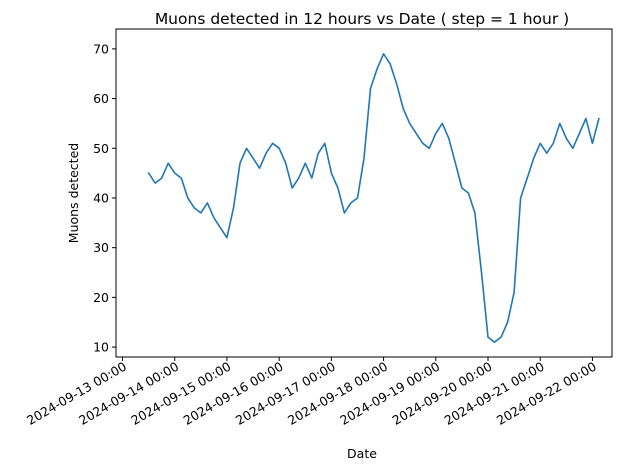 The image size is (621, 472). What do you see at coordinates (101, 98) in the screenshot?
I see `y-tick-label: 60` at bounding box center [101, 98].